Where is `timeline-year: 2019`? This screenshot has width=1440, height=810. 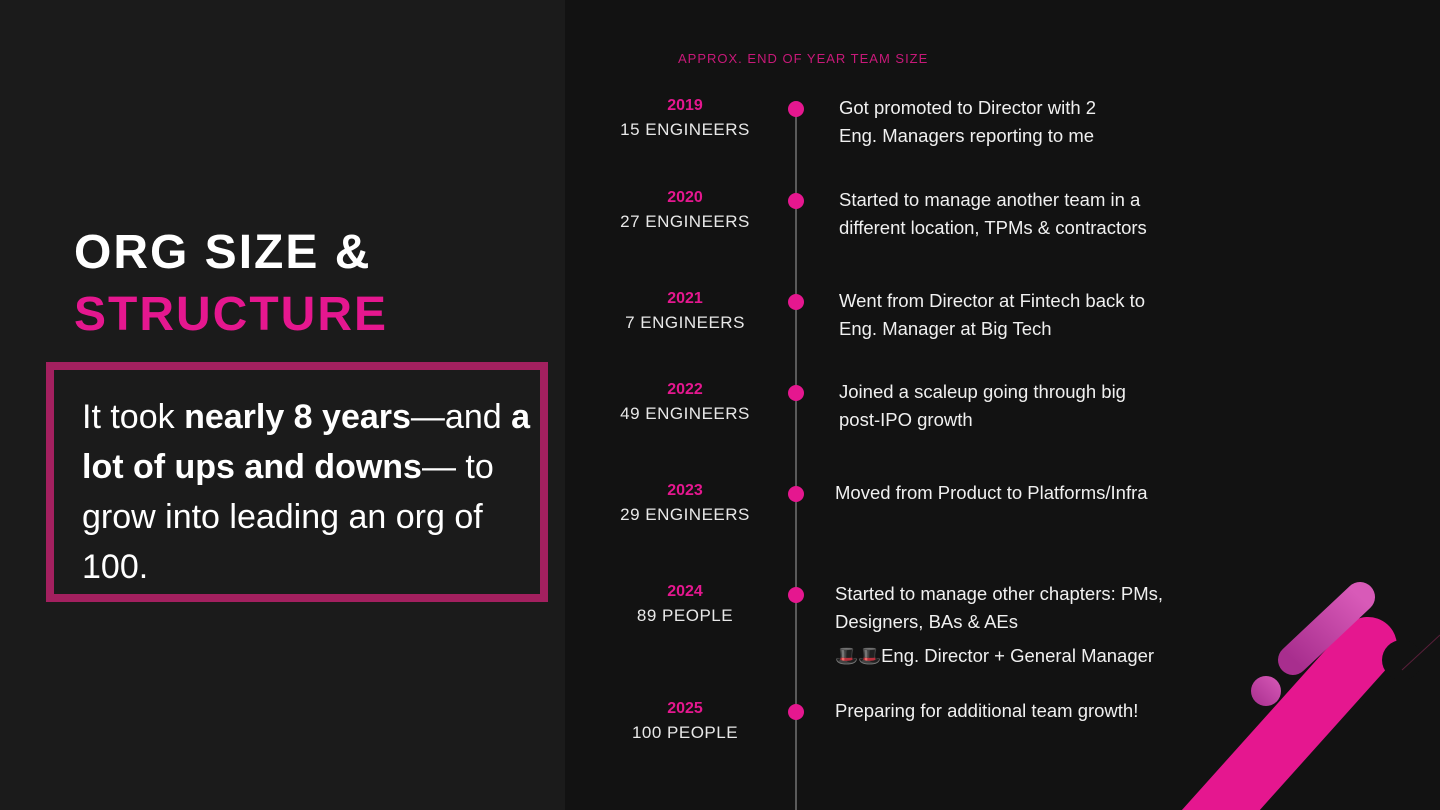
timeline-year: 2019 is located at coordinates (685, 105).